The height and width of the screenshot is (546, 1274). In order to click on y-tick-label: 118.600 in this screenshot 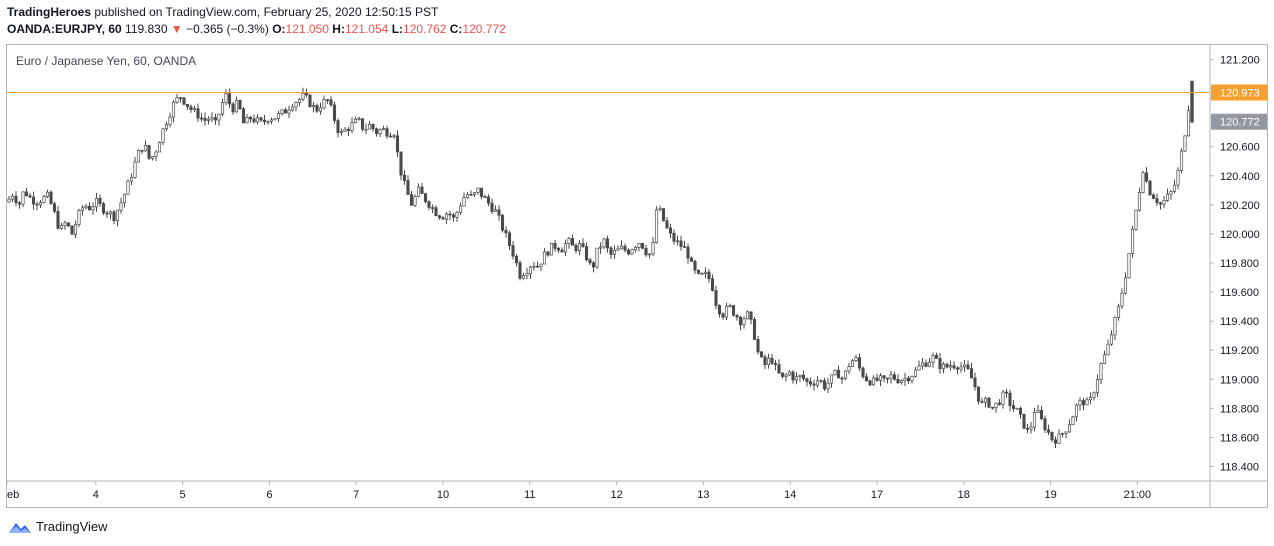, I will do `click(1239, 438)`.